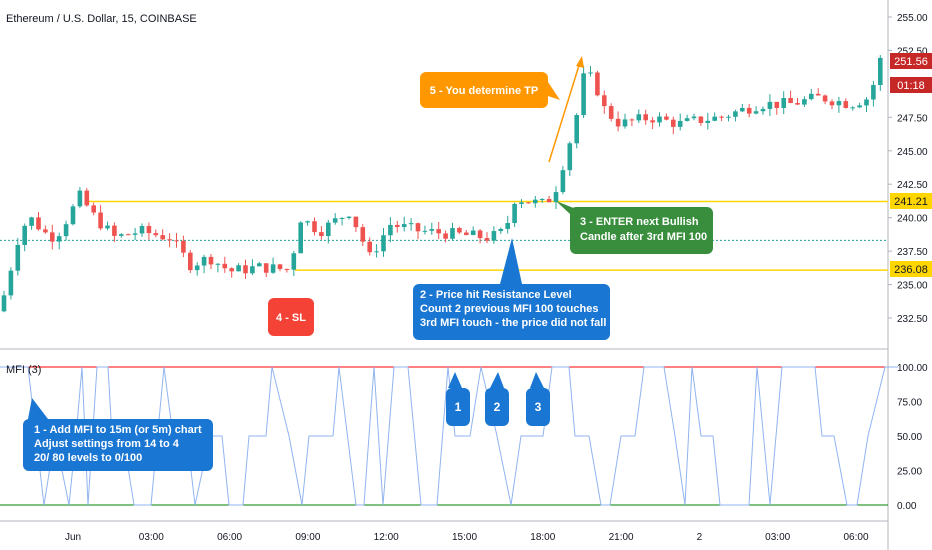 The image size is (932, 550). What do you see at coordinates (458, 407) in the screenshot?
I see `svg-text: 1` at bounding box center [458, 407].